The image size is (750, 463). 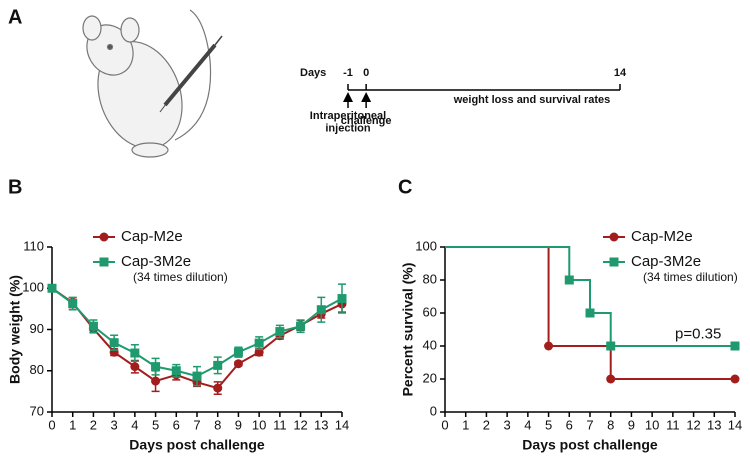 What do you see at coordinates (152, 83) in the screenshot?
I see `mouse-illustration` at bounding box center [152, 83].